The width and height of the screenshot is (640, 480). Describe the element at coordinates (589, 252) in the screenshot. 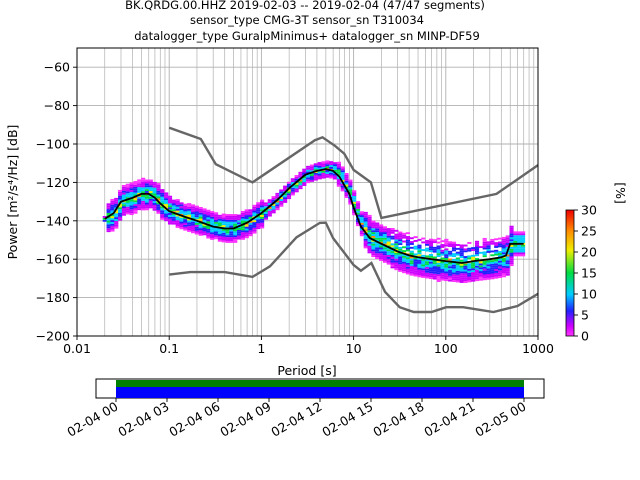

I see `colorbar-tick-label: 20` at that location.